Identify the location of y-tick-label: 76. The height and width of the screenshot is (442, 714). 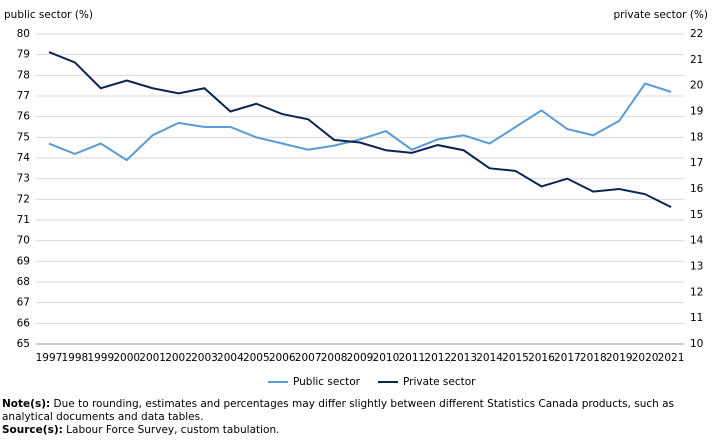
(24, 117).